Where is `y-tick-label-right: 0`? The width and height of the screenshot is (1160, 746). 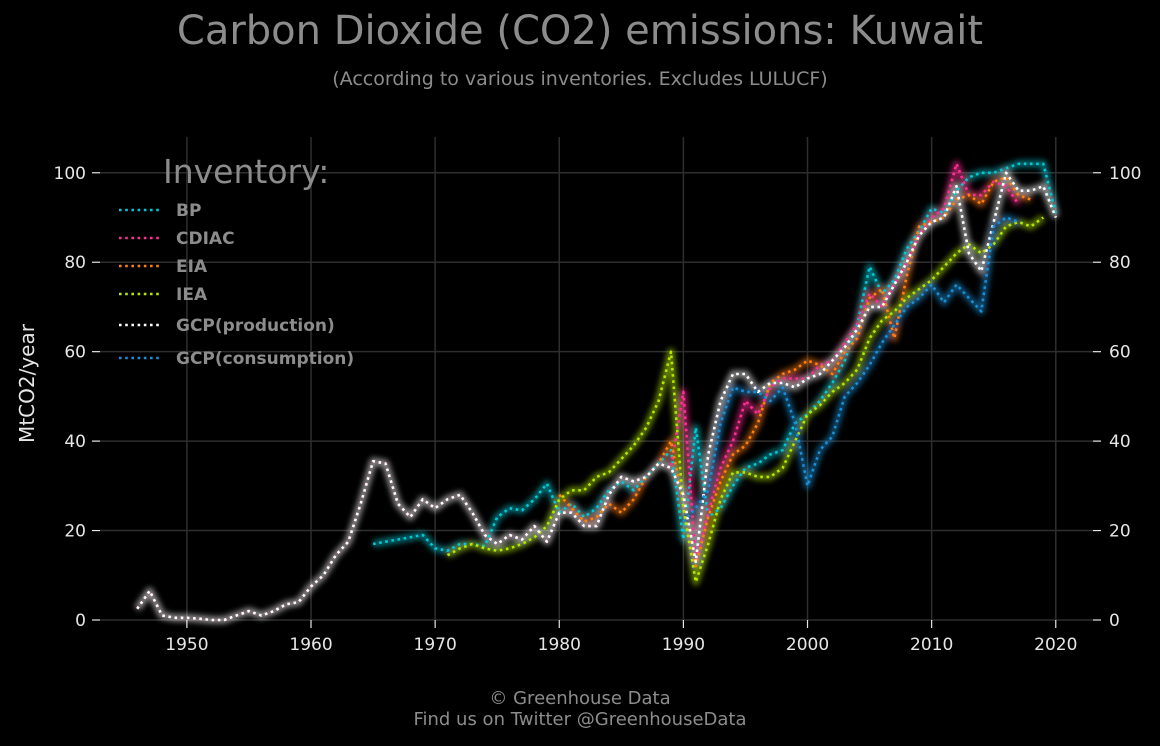
y-tick-label-right: 0 is located at coordinates (1114, 621).